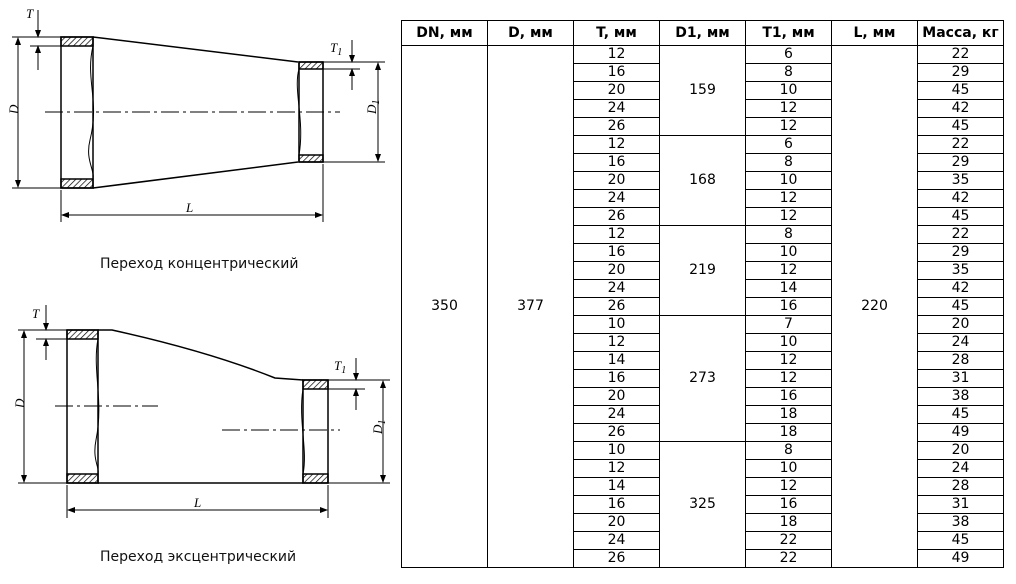 This screenshot has width=1016, height=584. What do you see at coordinates (198, 116) in the screenshot?
I see `concentric-reducer-drawing` at bounding box center [198, 116].